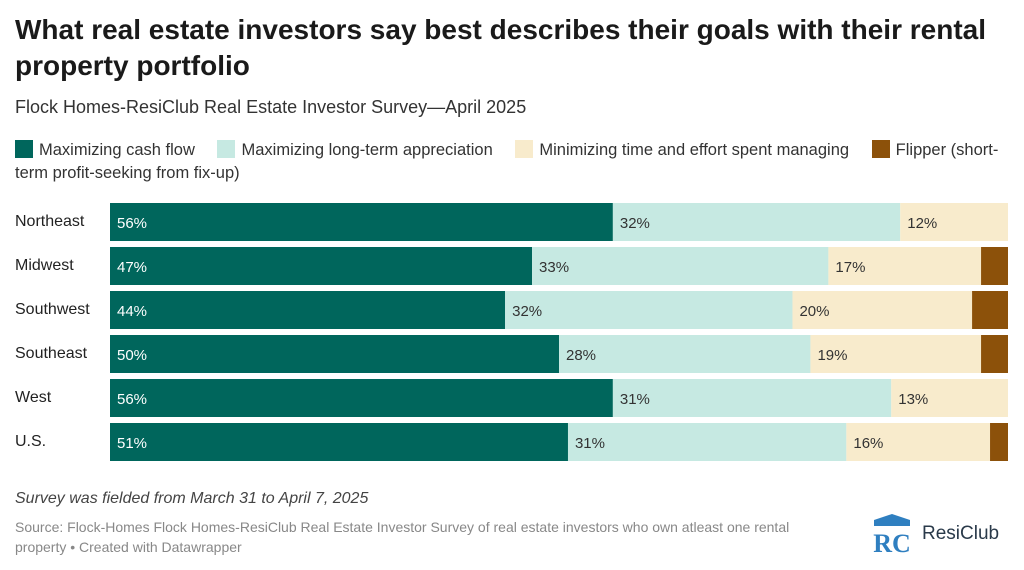 Image resolution: width=1024 pixels, height=570 pixels. I want to click on data-label: 19%, so click(832, 355).